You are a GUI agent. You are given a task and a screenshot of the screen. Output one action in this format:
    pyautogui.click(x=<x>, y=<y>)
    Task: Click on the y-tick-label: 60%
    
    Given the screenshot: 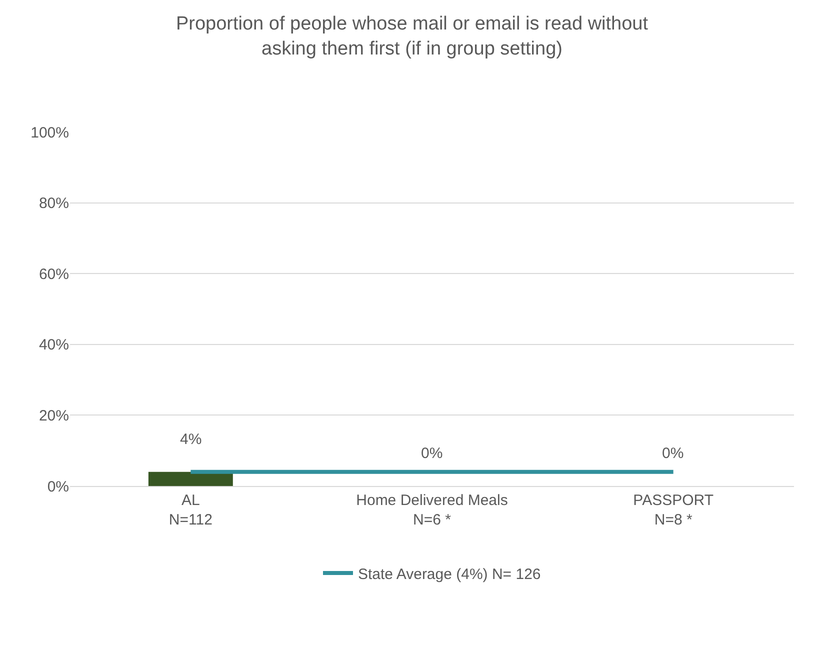 What is the action you would take?
    pyautogui.click(x=53, y=274)
    